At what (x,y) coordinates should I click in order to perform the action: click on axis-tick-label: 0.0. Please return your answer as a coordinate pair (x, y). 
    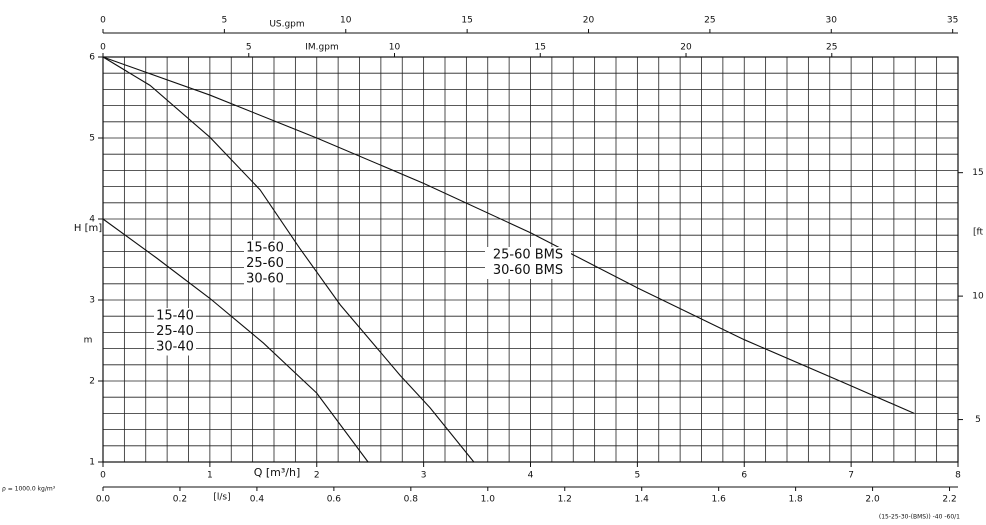
    Looking at the image, I should click on (103, 500).